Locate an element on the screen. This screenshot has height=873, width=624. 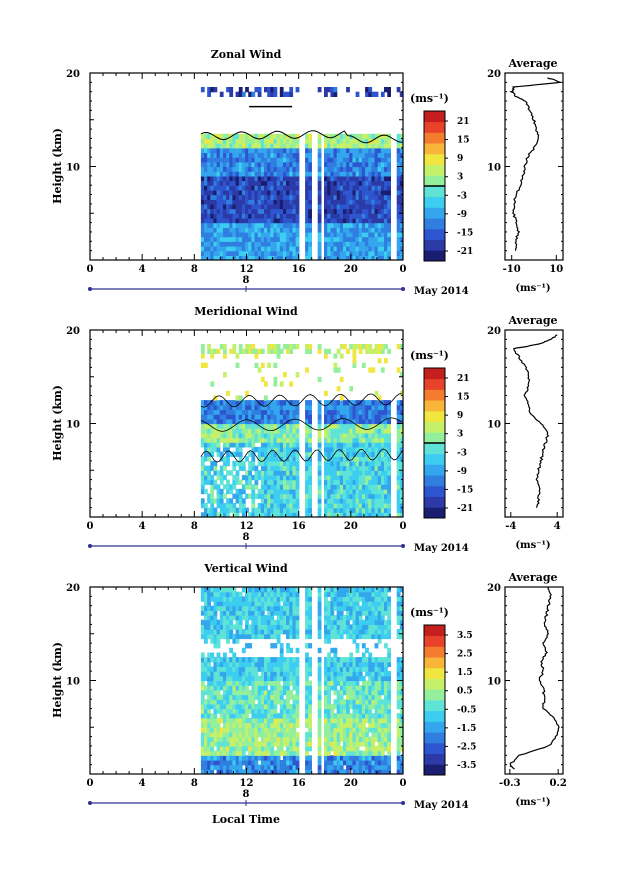
zonal-avg-title: Average is located at coordinates (532, 63).